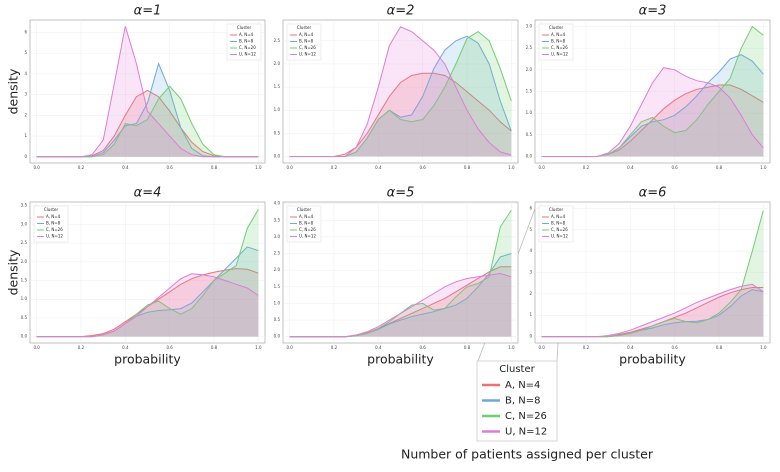 Image resolution: width=780 pixels, height=472 pixels. What do you see at coordinates (277, 203) in the screenshot?
I see `y-tick-label: 4.0` at bounding box center [277, 203].